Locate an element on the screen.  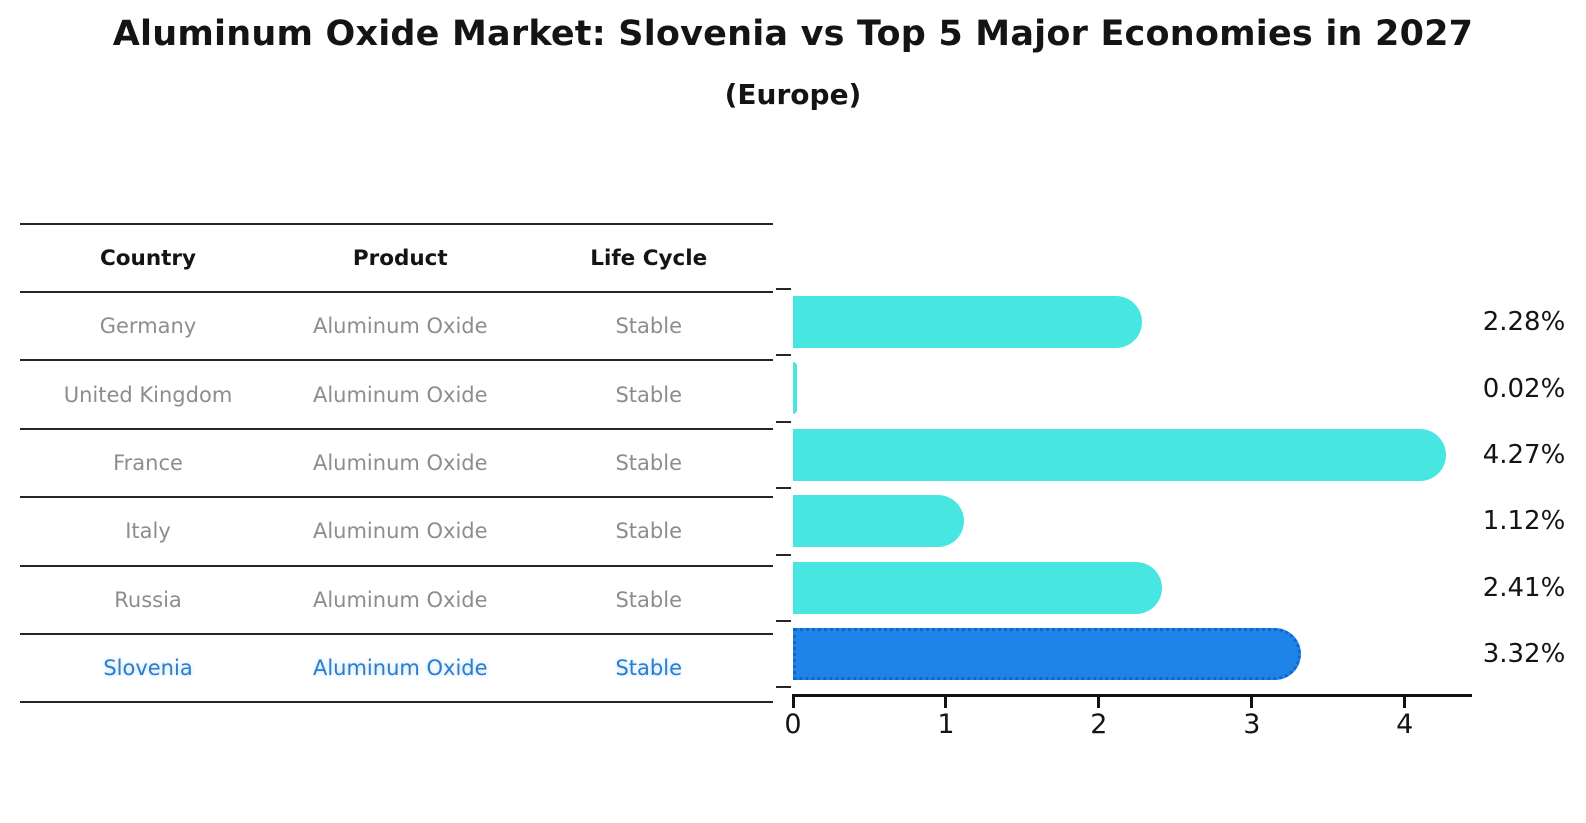
bar-russia is located at coordinates (977, 587).